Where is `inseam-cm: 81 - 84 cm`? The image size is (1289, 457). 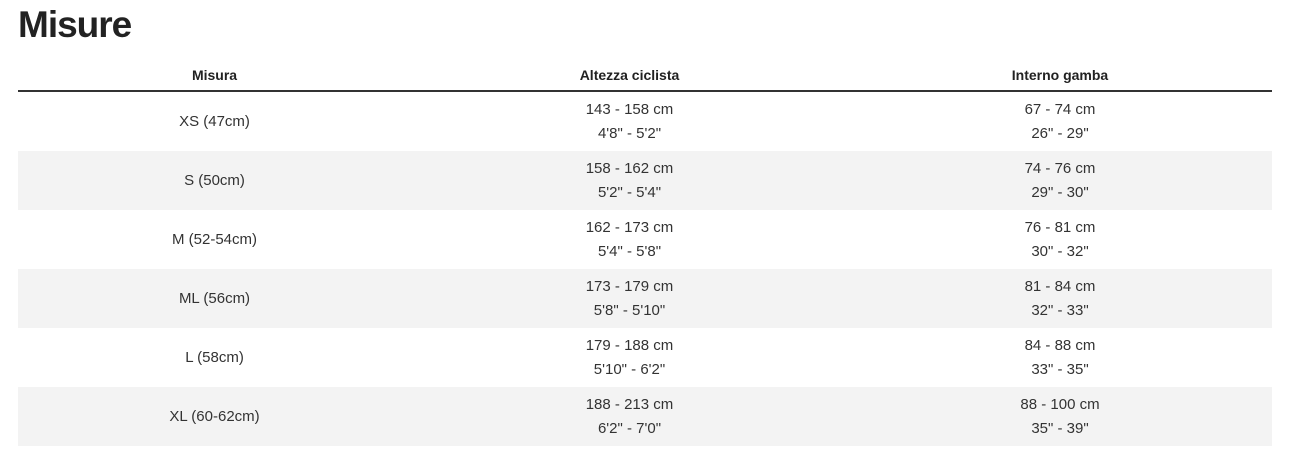 inseam-cm: 81 - 84 cm is located at coordinates (1060, 286).